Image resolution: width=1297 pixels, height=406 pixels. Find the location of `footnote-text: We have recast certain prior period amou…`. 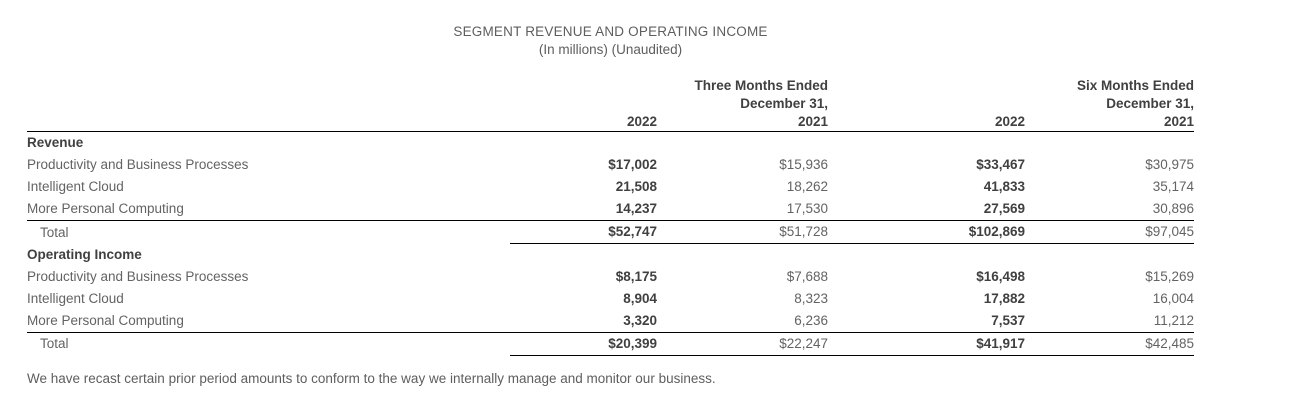

footnote-text: We have recast certain prior period amou… is located at coordinates (371, 378).